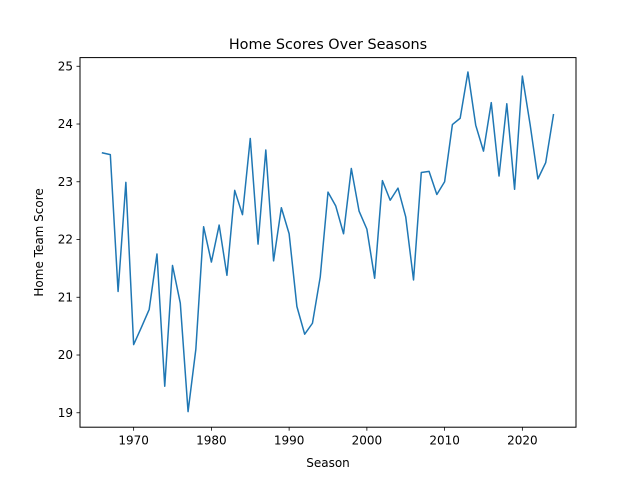 This screenshot has height=484, width=640. Describe the element at coordinates (65, 297) in the screenshot. I see `y-tick-label: 21` at that location.